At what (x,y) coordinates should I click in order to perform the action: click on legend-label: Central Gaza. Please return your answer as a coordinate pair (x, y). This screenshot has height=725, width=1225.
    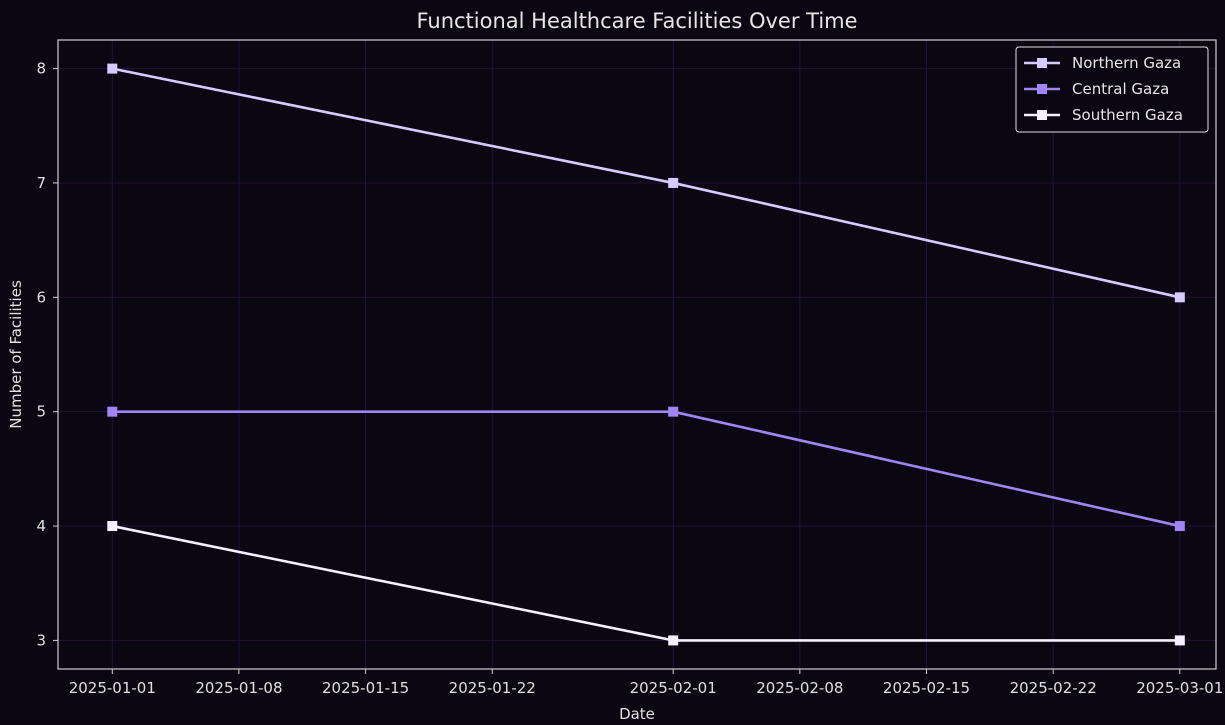
    Looking at the image, I should click on (1120, 89).